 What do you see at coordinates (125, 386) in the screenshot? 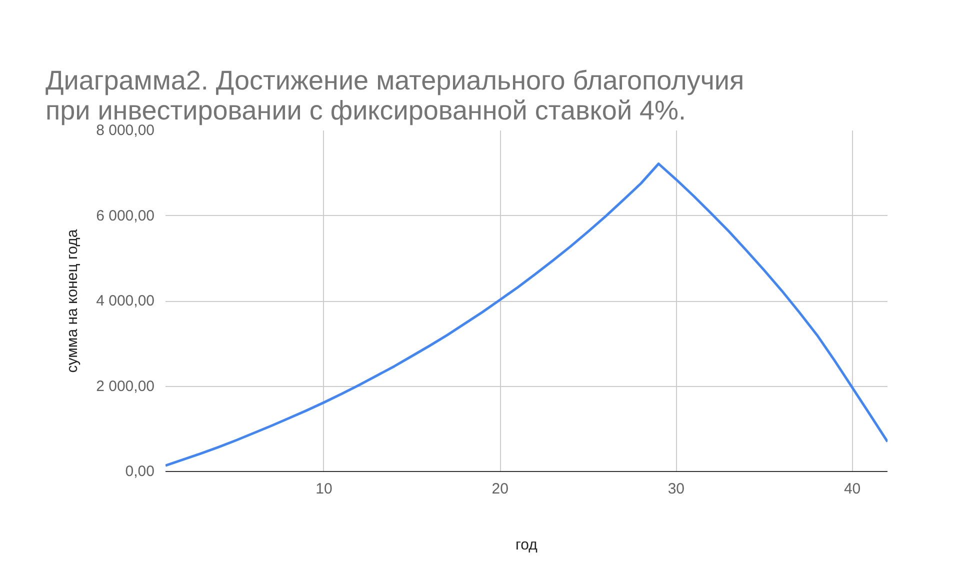
I see `y-tick-label: 2 000,00` at bounding box center [125, 386].